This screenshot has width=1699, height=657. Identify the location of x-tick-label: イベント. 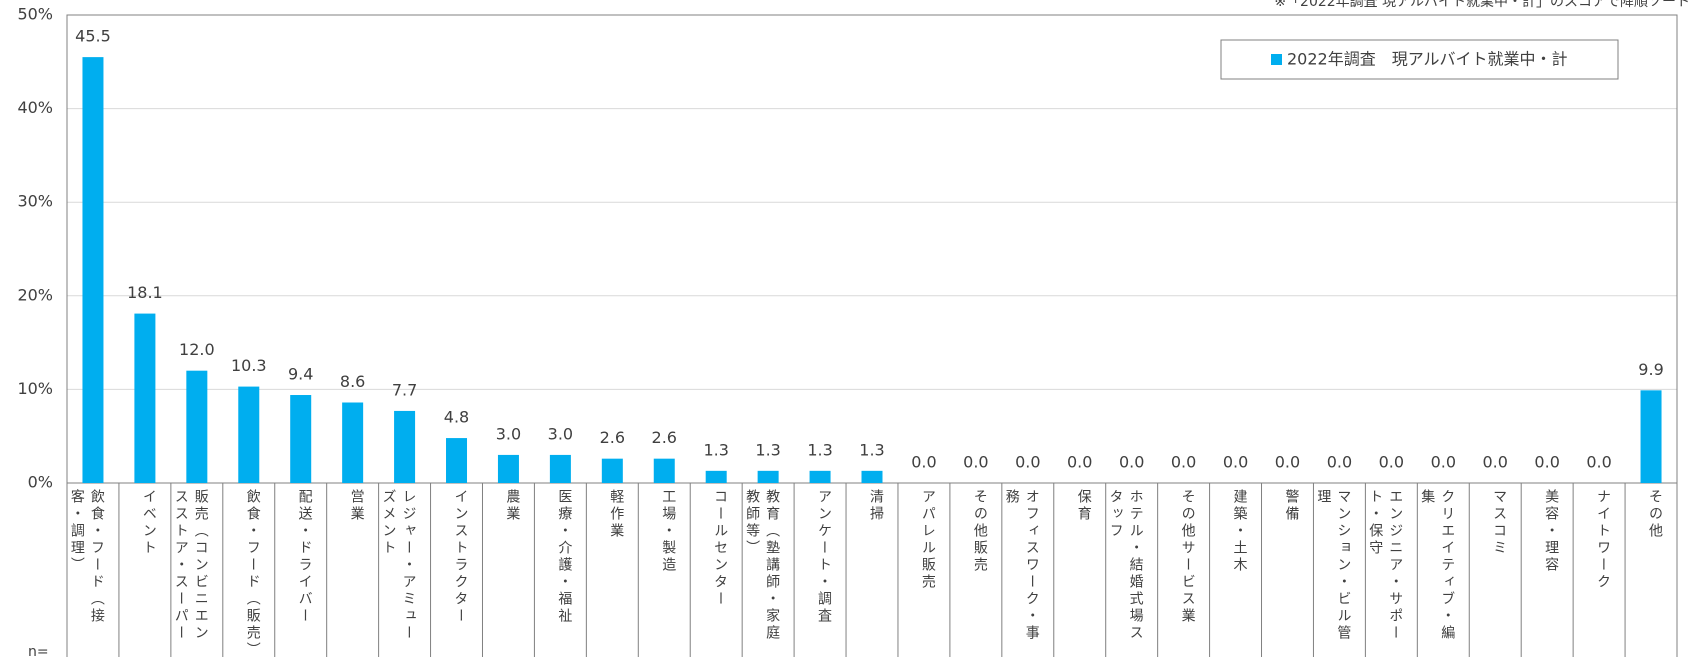
(148, 523).